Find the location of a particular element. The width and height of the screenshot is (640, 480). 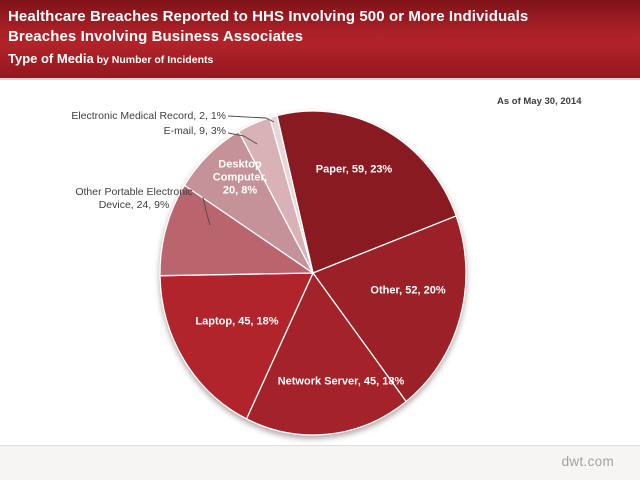

footer: dwt.com is located at coordinates (320, 462).